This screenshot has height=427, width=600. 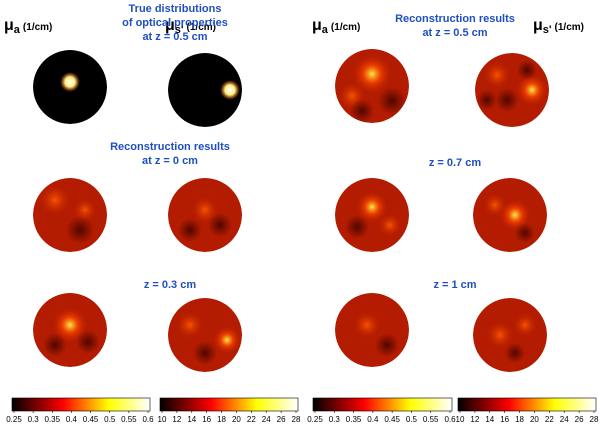 I want to click on heading: True distributions, so click(x=175, y=9).